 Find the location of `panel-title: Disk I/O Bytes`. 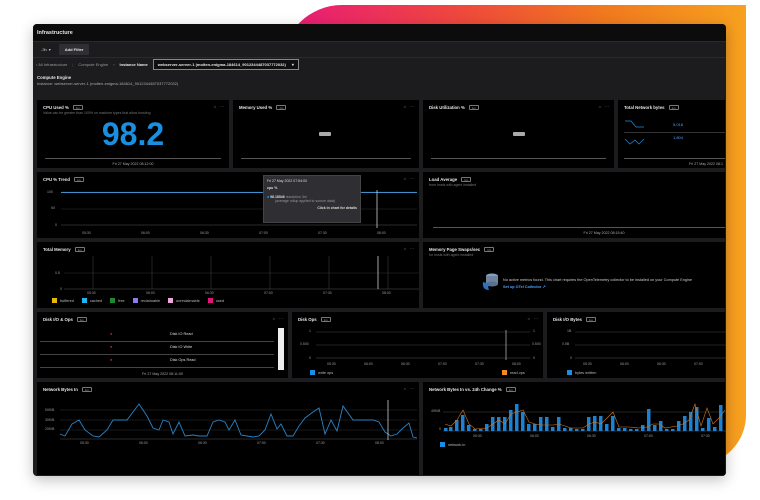

panel-title: Disk I/O Bytes is located at coordinates (567, 319).